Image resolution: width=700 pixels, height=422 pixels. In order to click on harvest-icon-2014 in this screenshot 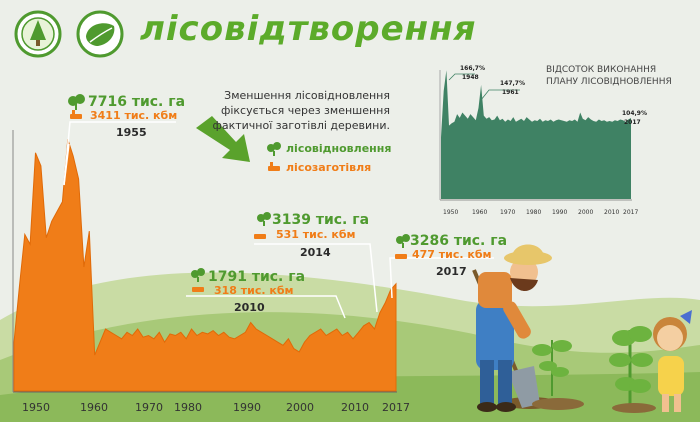, I will do `click(260, 236)`.